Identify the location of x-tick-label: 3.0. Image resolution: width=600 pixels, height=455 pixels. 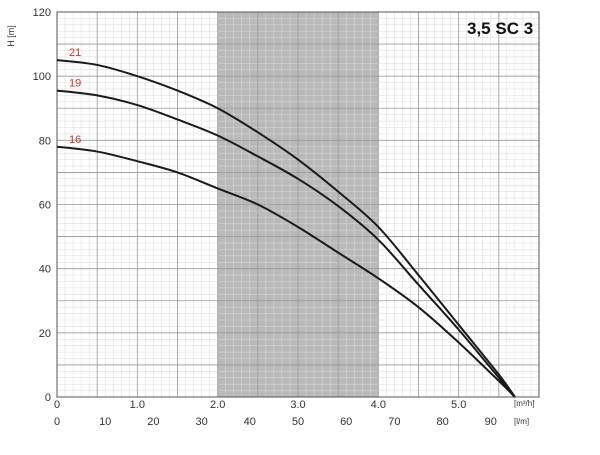
(297, 405).